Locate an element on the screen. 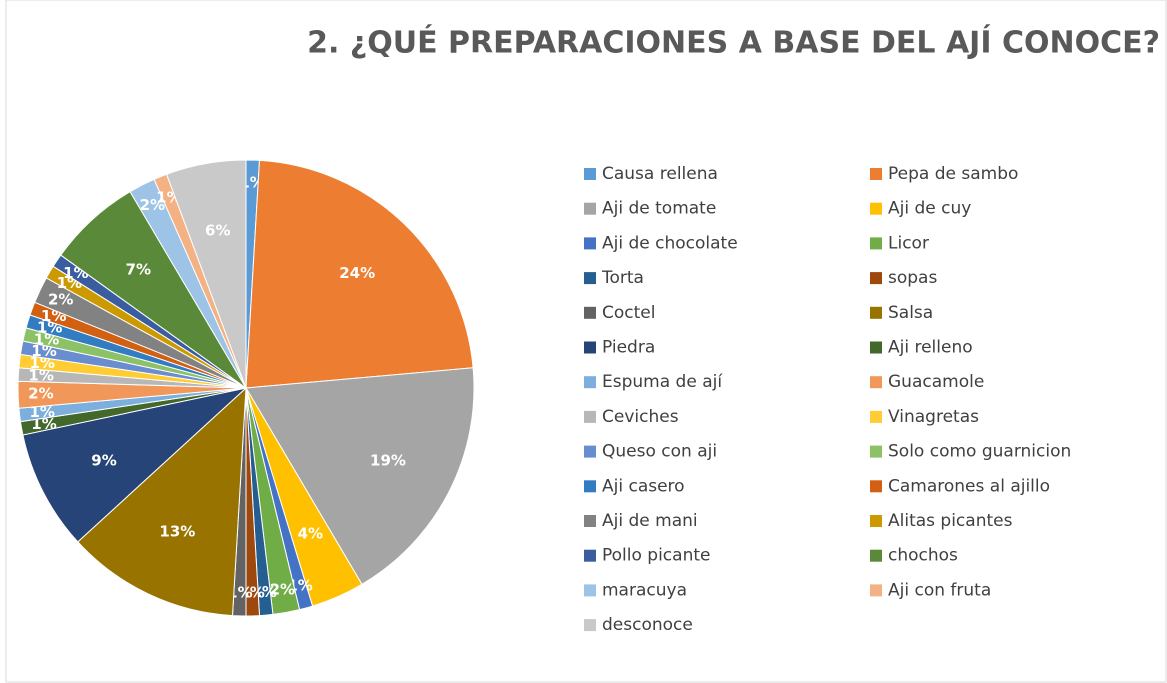 Image resolution: width=1167 pixels, height=683 pixels. data-label: 4% is located at coordinates (310, 534).